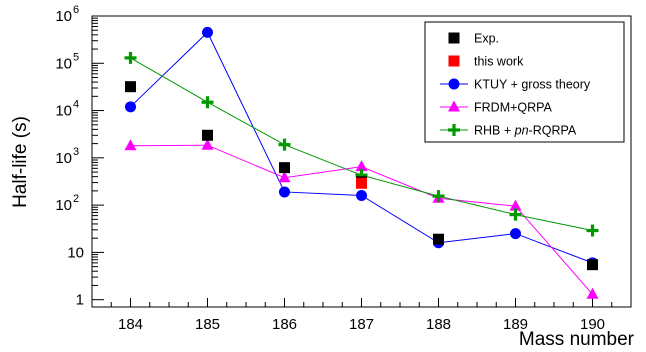 This screenshot has height=352, width=646. Describe the element at coordinates (438, 324) in the screenshot. I see `x-tick-label: 188` at that location.